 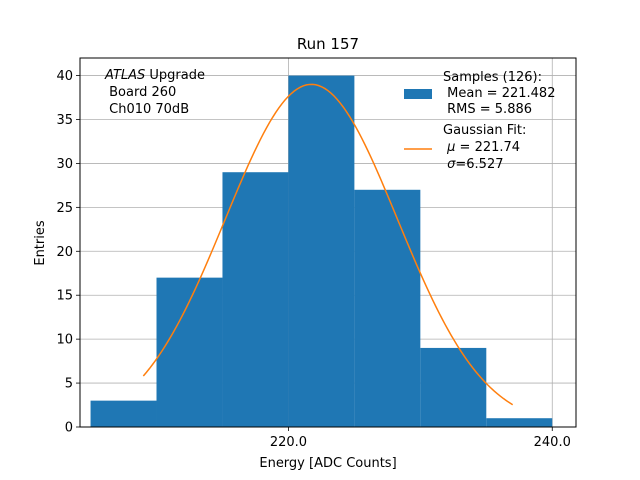 I want to click on annotation-upgrade: Upgrade, so click(x=175, y=75).